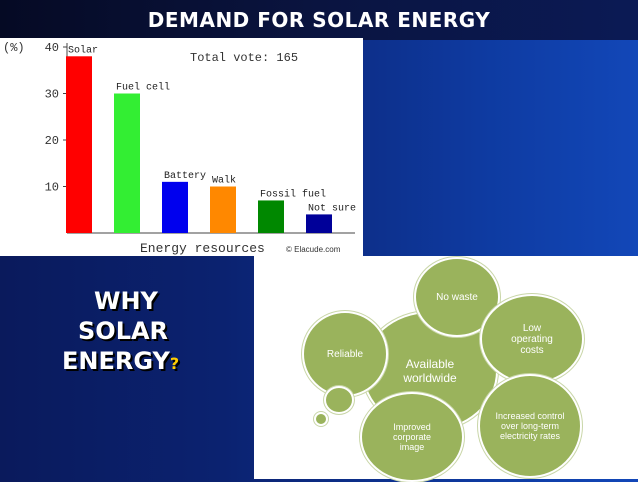  I want to click on why-line-2: SOLAR, so click(123, 331).